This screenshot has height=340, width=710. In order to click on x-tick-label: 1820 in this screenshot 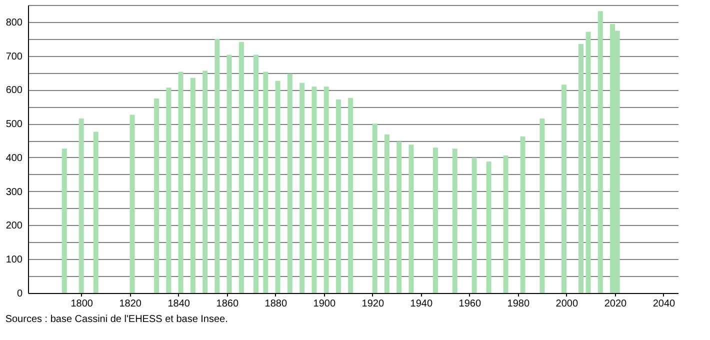, I will do `click(130, 304)`.